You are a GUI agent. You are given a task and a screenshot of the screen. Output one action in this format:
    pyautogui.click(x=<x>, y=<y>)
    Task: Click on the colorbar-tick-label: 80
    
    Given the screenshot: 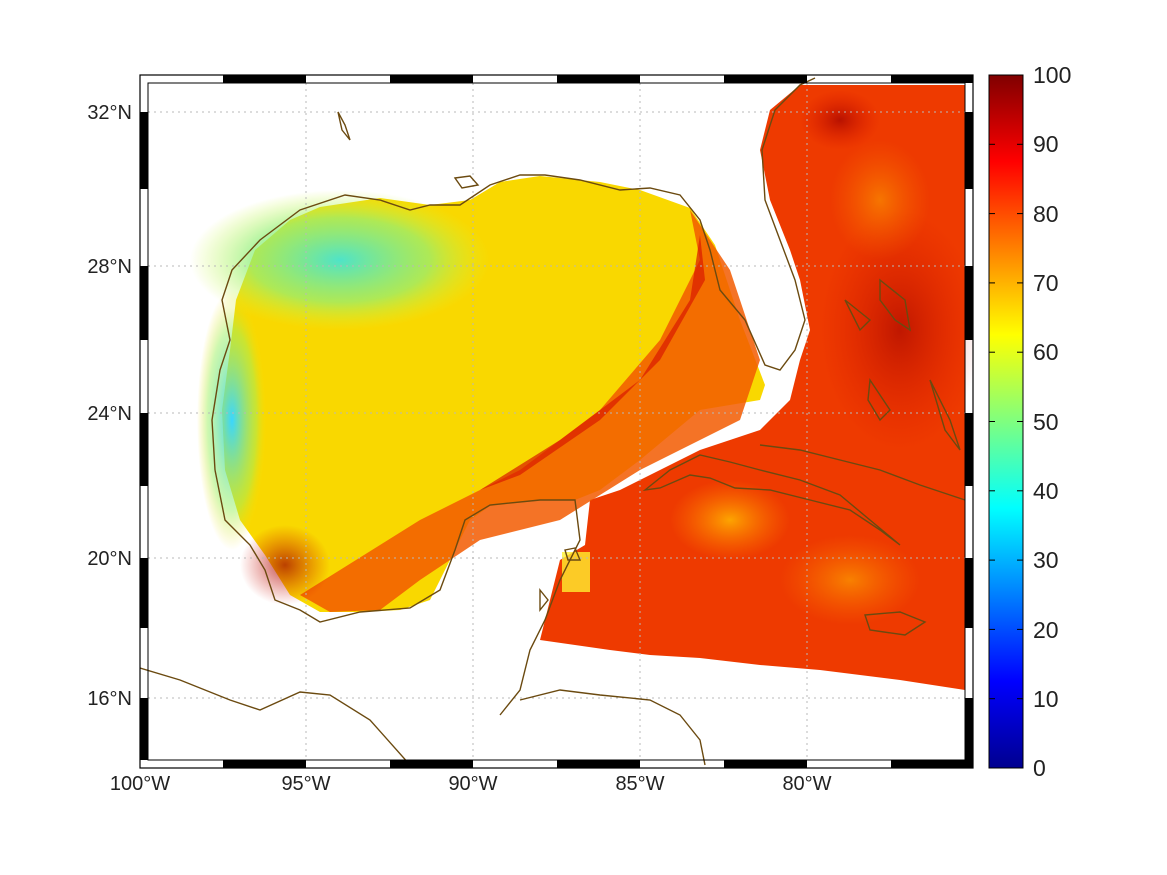 What is the action you would take?
    pyautogui.click(x=1046, y=214)
    